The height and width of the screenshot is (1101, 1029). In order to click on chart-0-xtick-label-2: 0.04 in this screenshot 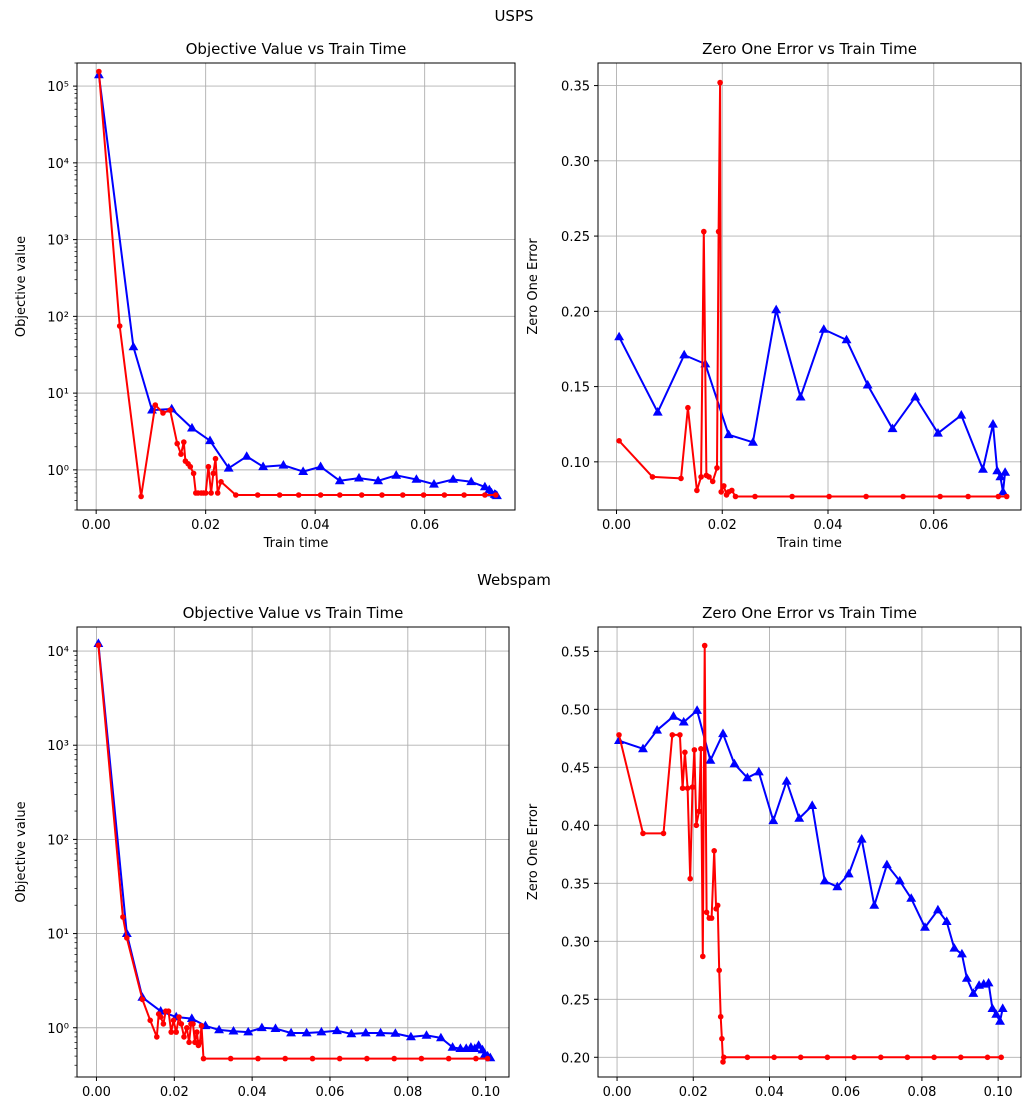, I will do `click(315, 525)`.